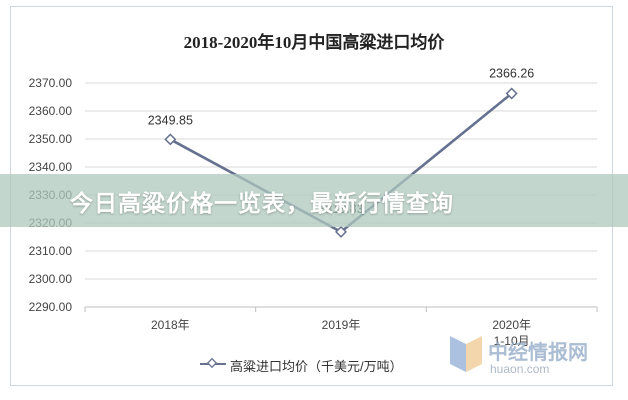 This screenshot has width=628, height=400. Describe the element at coordinates (51, 279) in the screenshot. I see `y-tick-label: 2300.00` at that location.